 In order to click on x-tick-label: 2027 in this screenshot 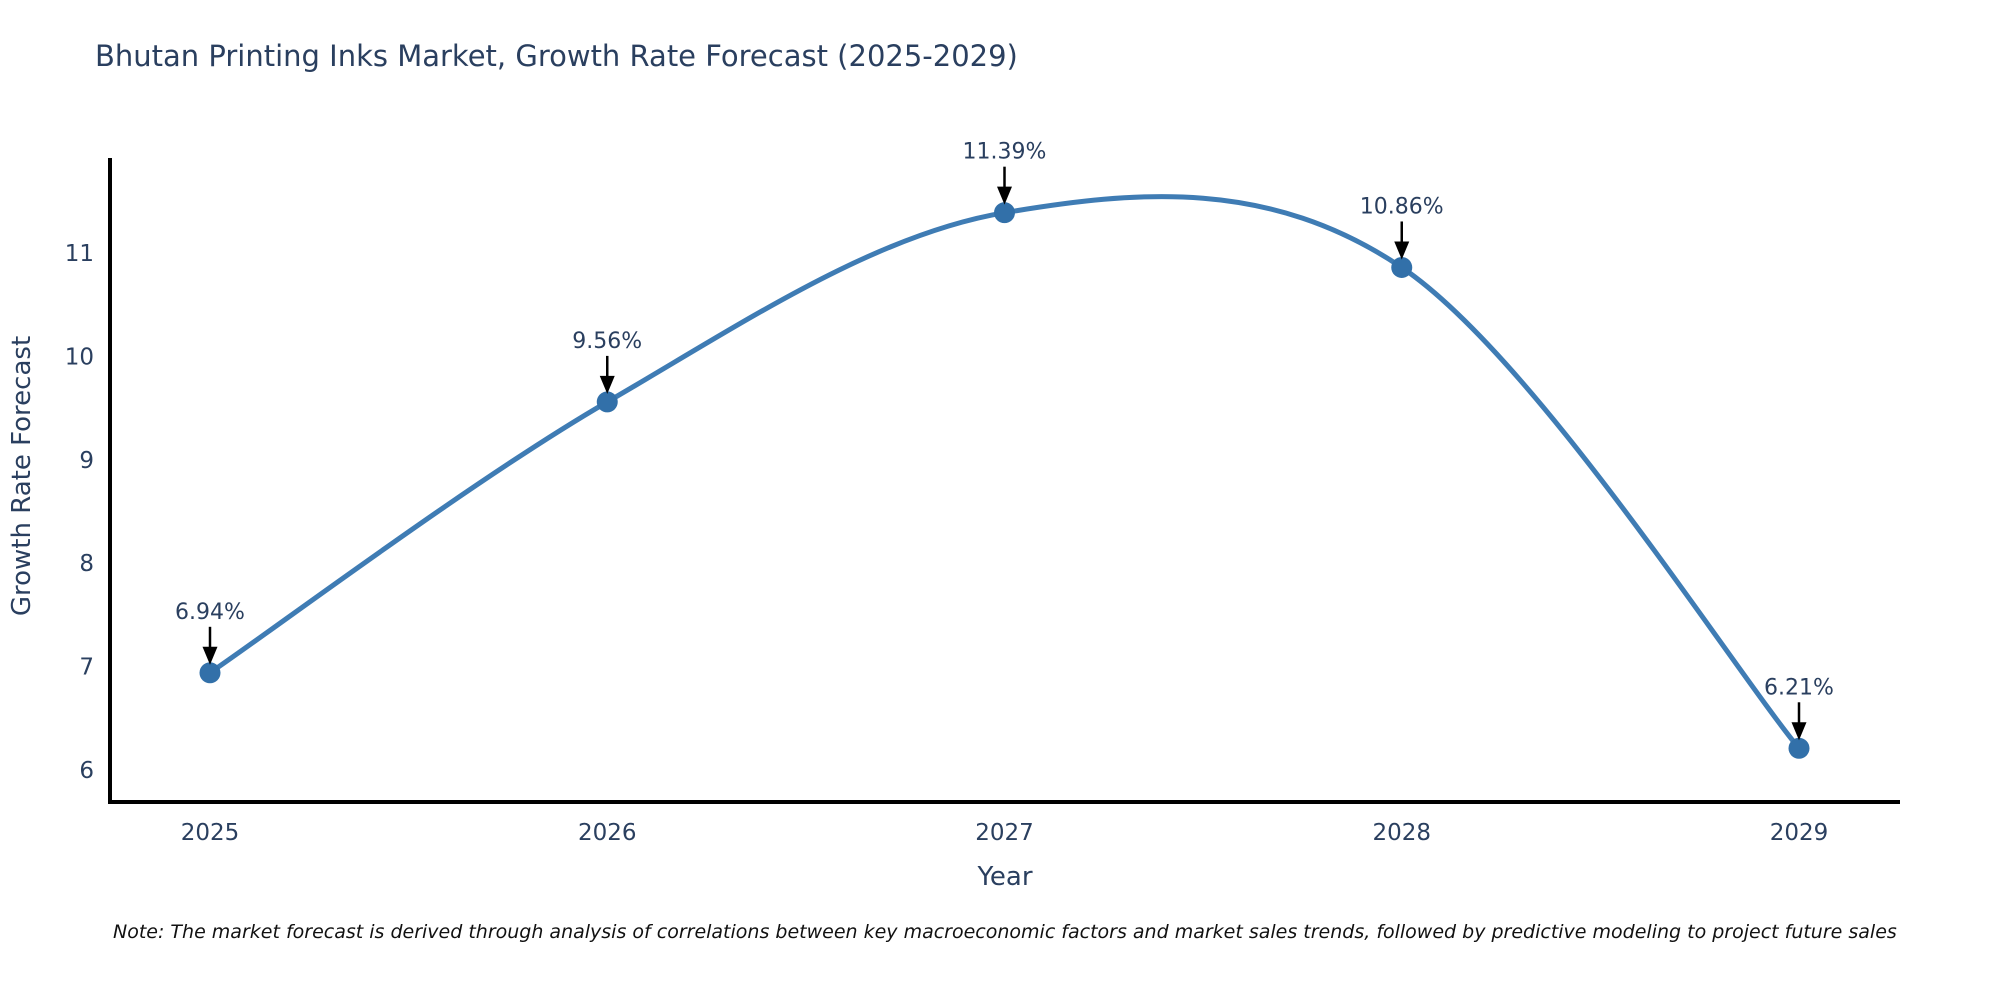, I will do `click(1004, 833)`.